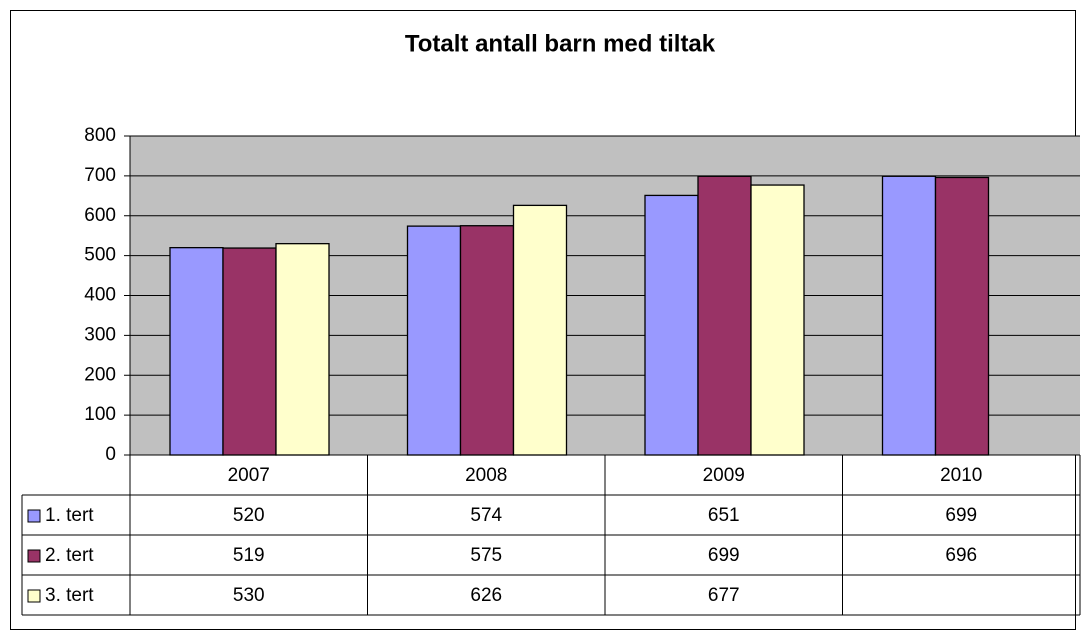  What do you see at coordinates (69, 555) in the screenshot?
I see `legend-label: 2. tert` at bounding box center [69, 555].